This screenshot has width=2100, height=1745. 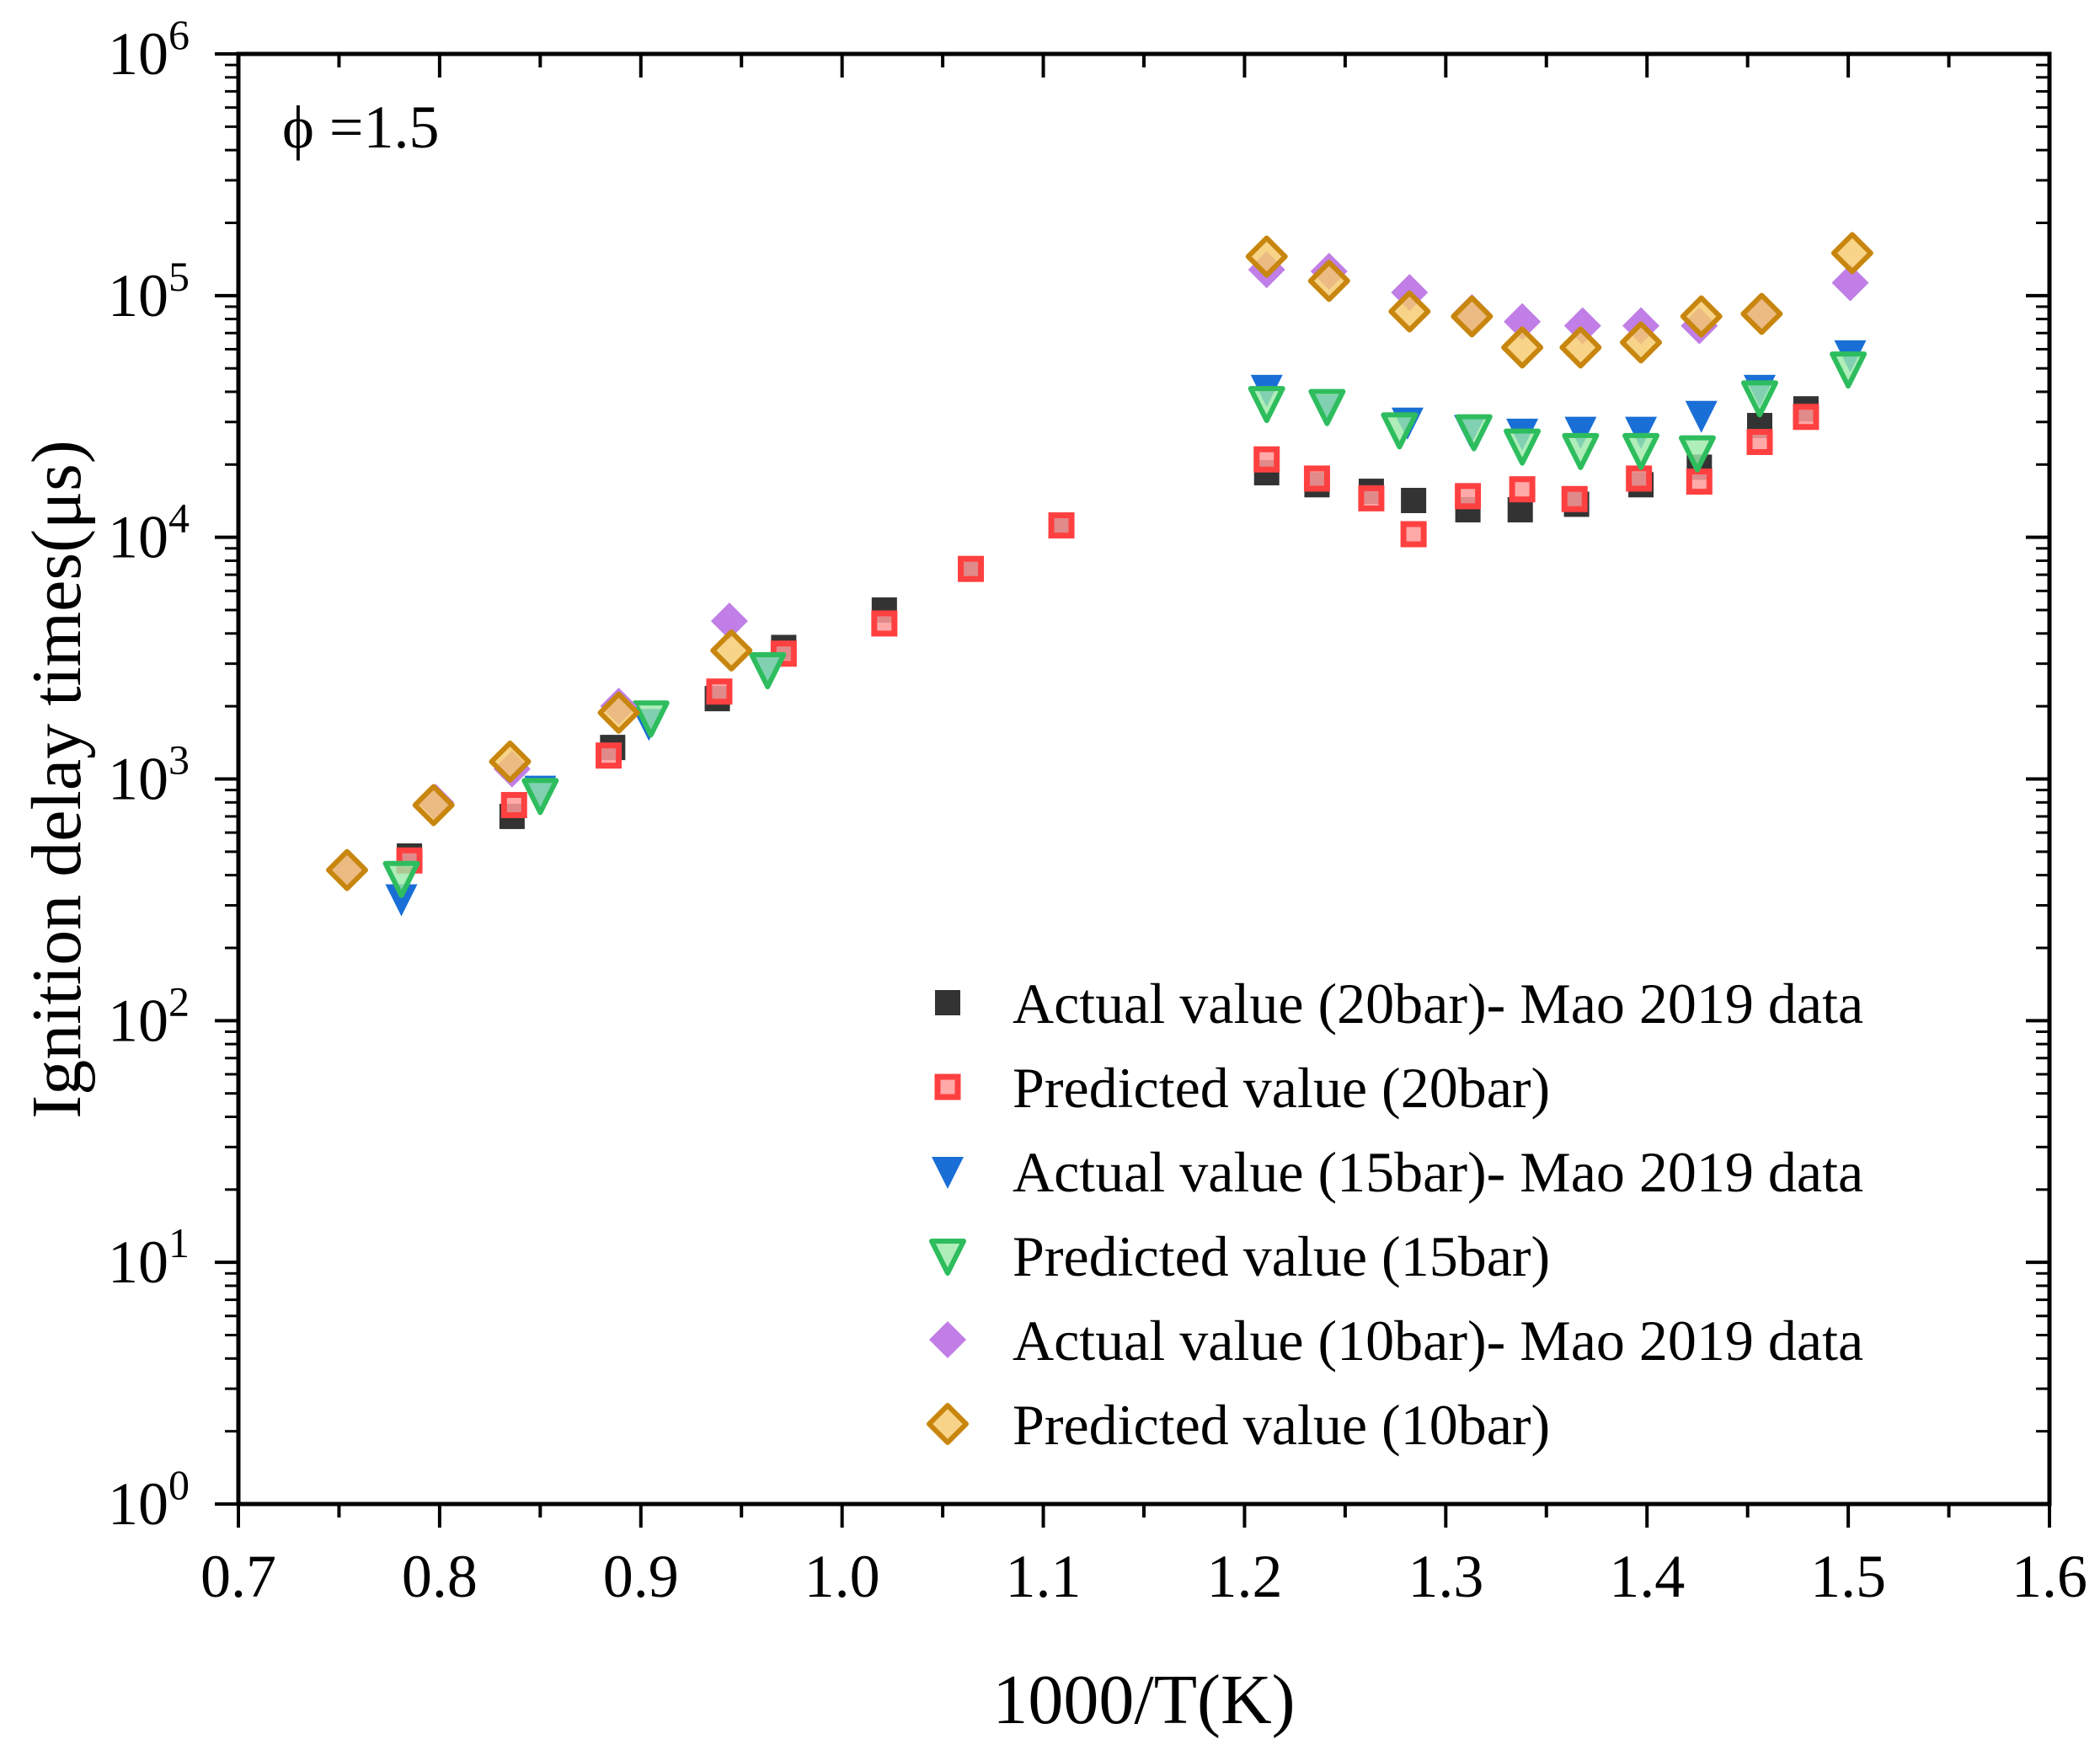 I want to click on y-tick-label: 10², so click(x=149, y=1015).